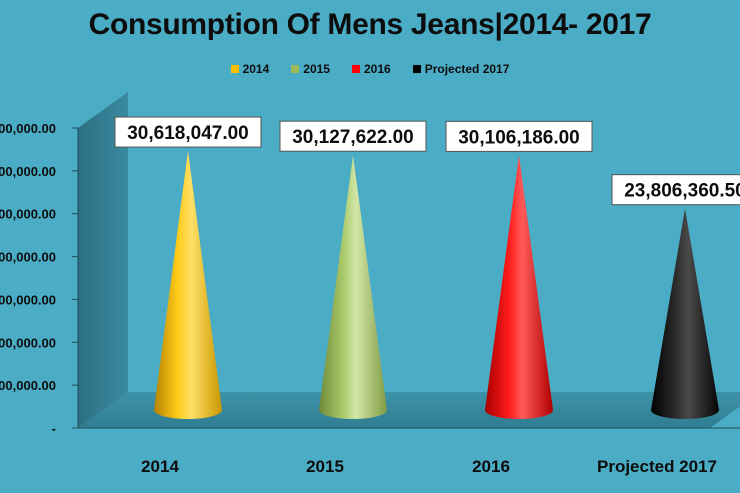  I want to click on y-tick-label: 5,000,000.00, so click(28, 385).